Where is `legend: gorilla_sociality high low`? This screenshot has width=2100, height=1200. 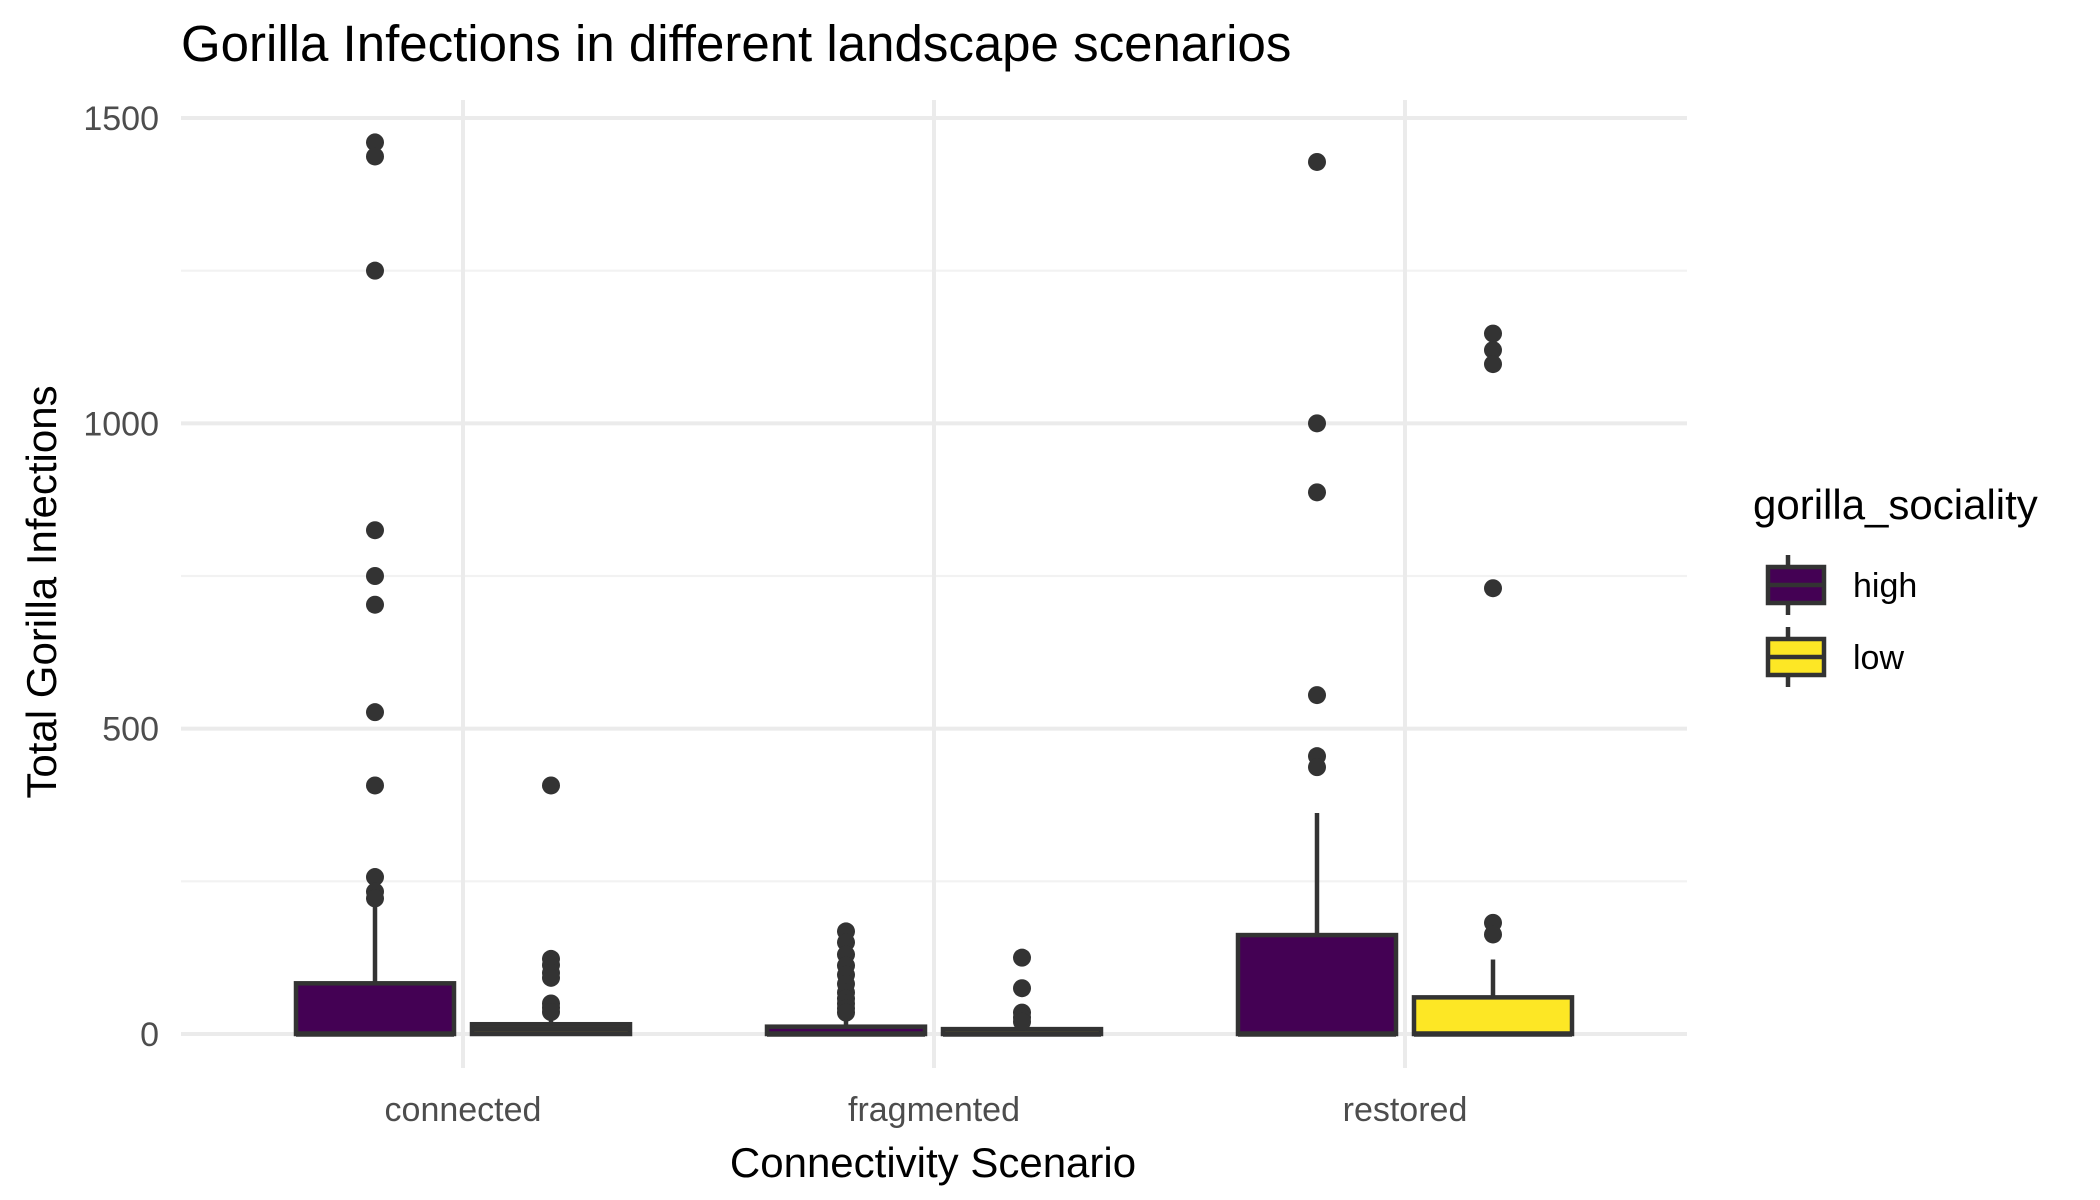
legend: gorilla_sociality high low is located at coordinates (1895, 584).